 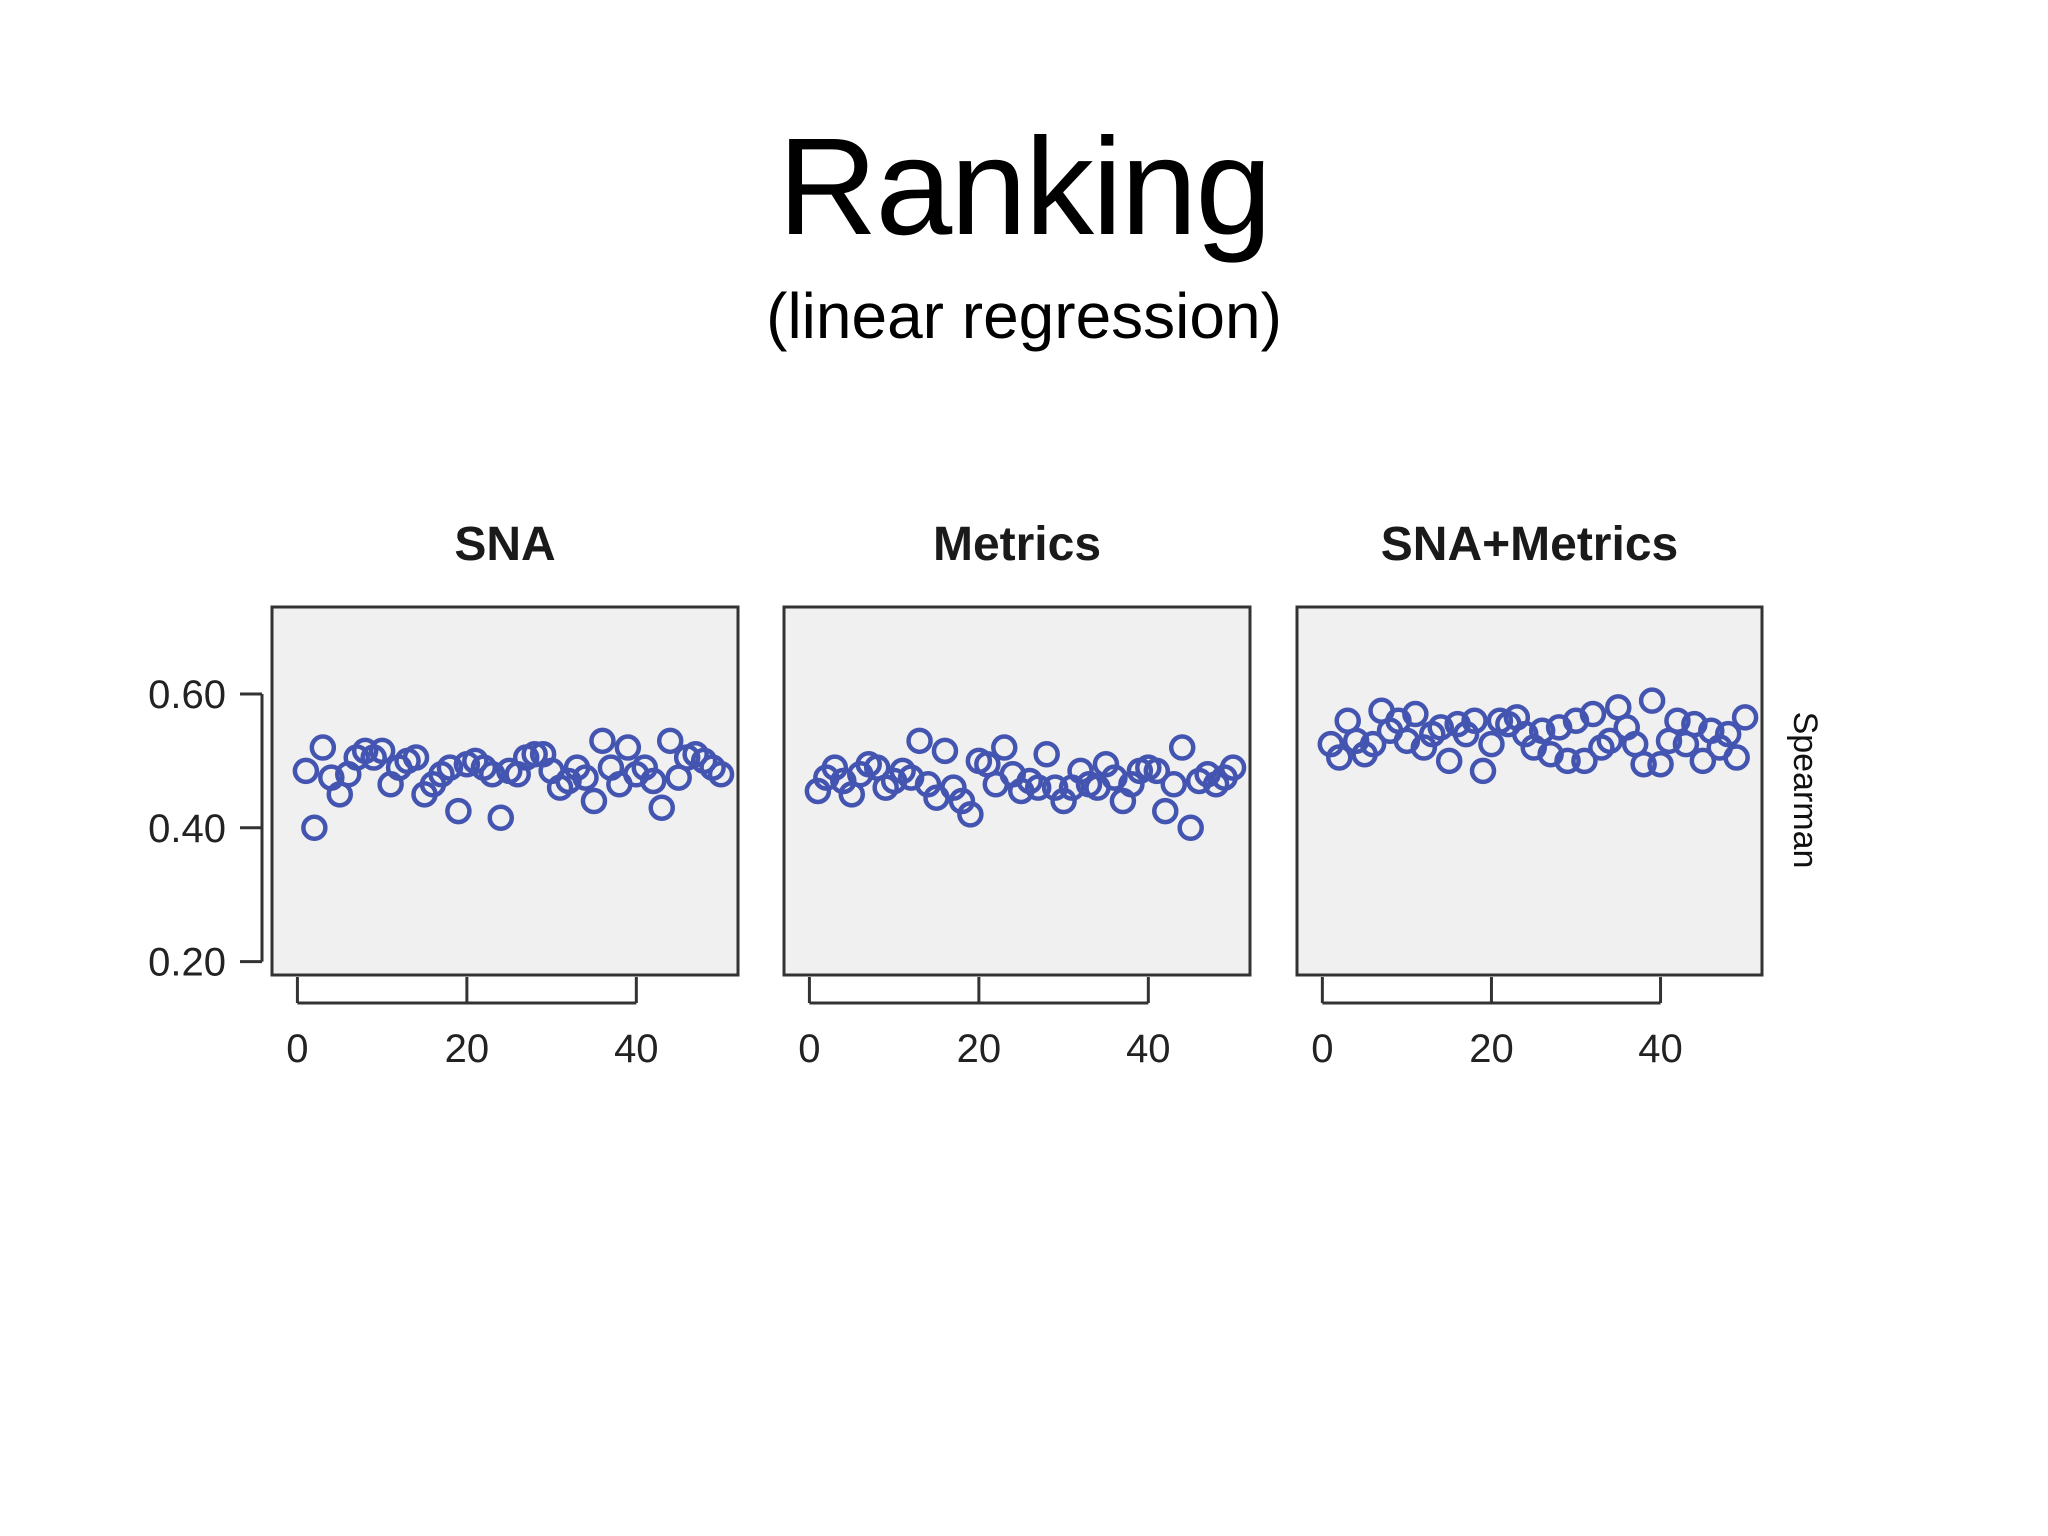 I want to click on sna-x-tick-label-0: 0, so click(x=297, y=1049).